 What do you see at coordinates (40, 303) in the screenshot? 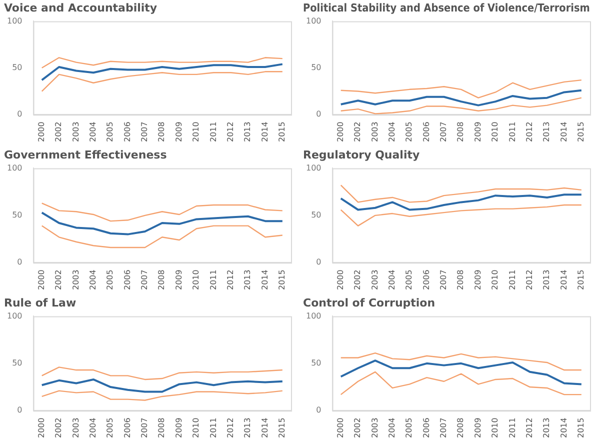
I see `chart-title: Rule of Law` at bounding box center [40, 303].